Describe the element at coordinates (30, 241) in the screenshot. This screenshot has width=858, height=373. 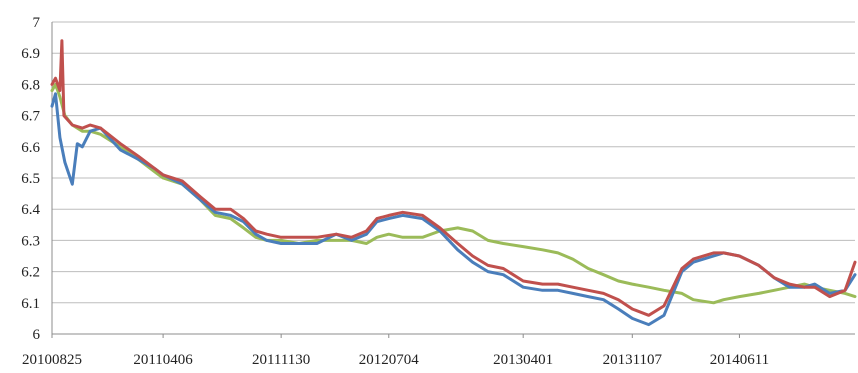
I see `y-tick-label: 6.3` at that location.